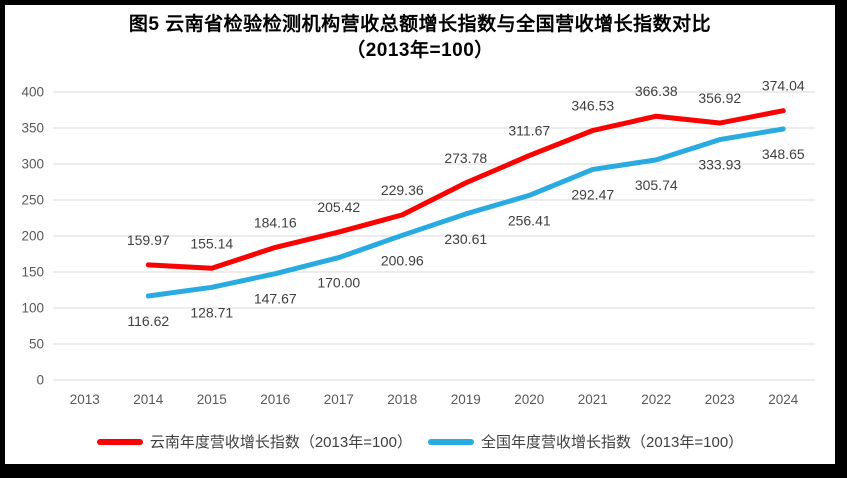  Describe the element at coordinates (211, 312) in the screenshot. I see `data-label-1-2015: 128.71` at that location.